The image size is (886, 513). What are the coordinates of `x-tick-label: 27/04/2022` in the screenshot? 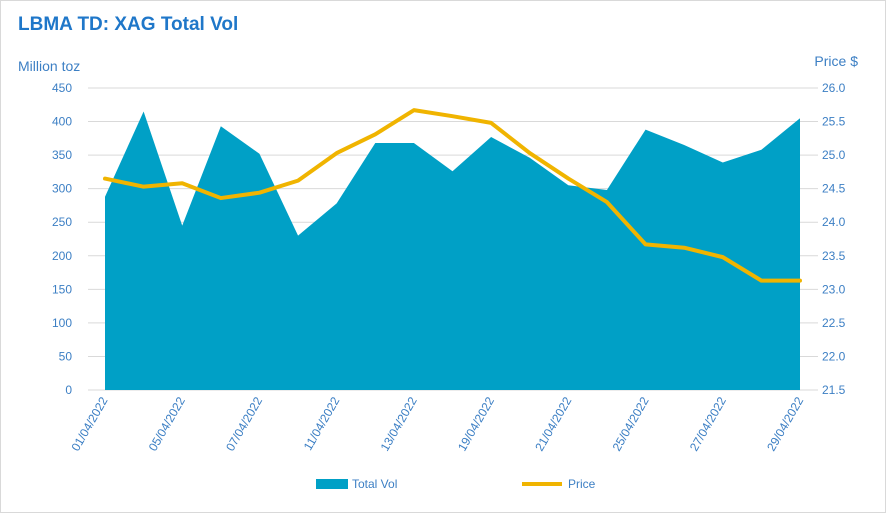 It's located at (708, 423).